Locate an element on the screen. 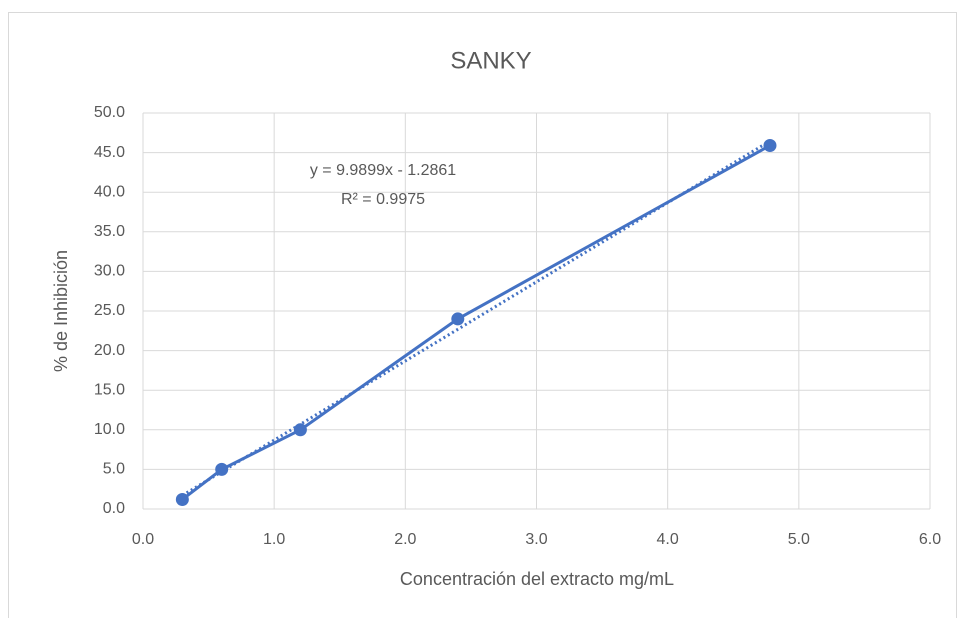 This screenshot has width=958, height=618. y-tick-label: 40.0 is located at coordinates (109, 191).